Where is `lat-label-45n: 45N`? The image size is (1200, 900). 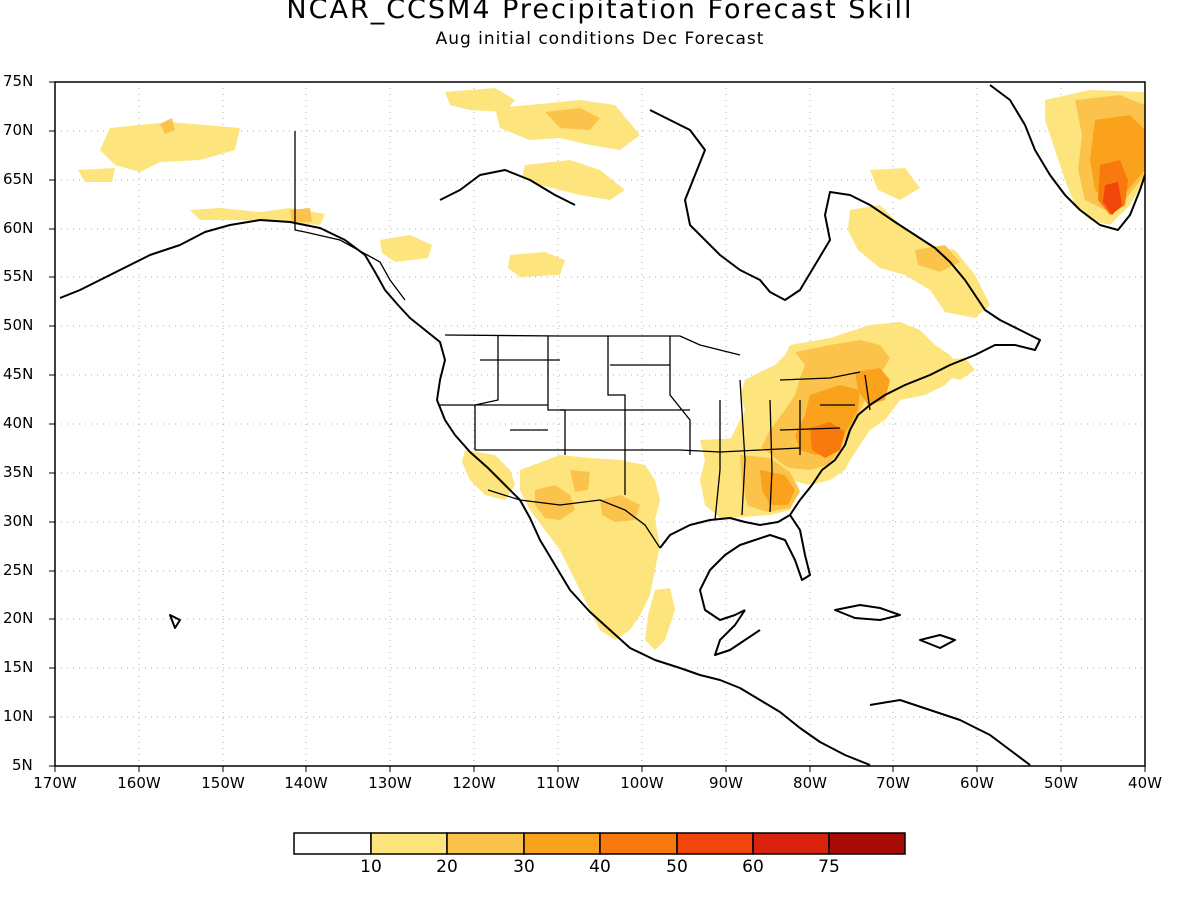 lat-label-45n: 45N is located at coordinates (18, 374).